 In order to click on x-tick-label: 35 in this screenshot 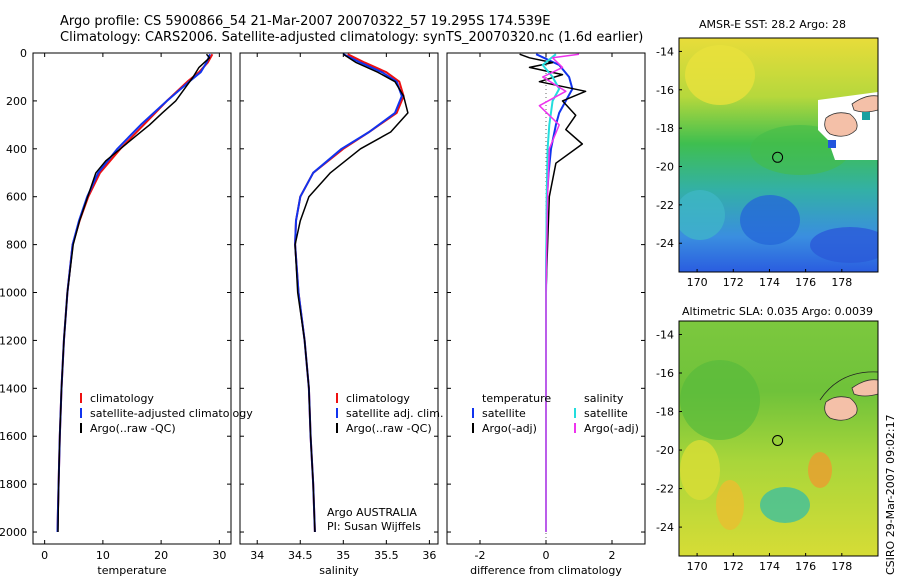, I will do `click(343, 555)`.